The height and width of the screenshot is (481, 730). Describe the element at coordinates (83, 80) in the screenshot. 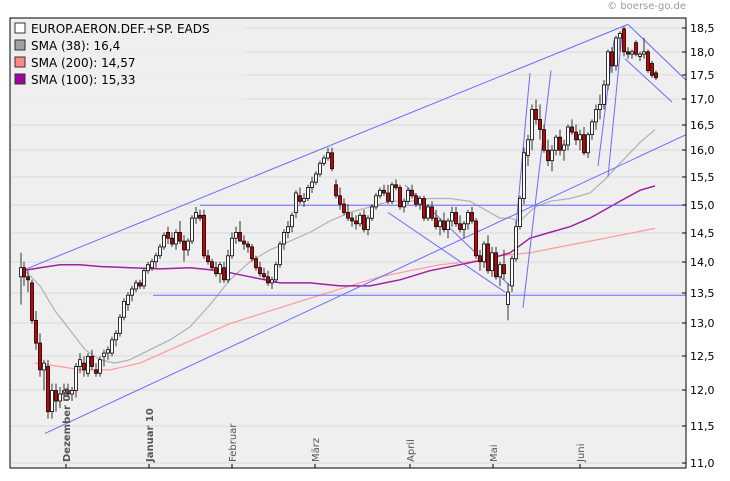

I see `legend-label: SMA (100): 15,33` at that location.